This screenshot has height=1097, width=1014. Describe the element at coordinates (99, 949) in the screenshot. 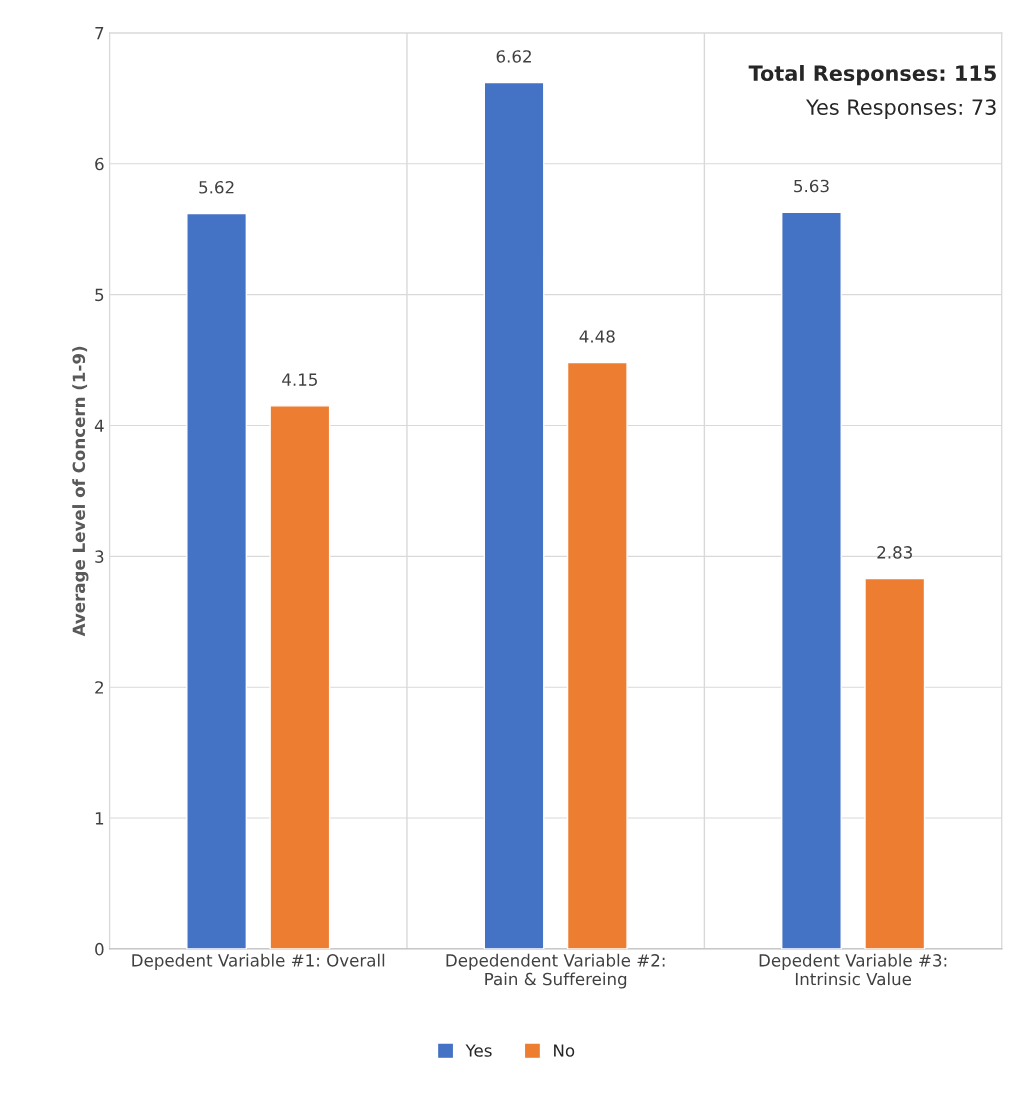

I see `y-tick-label: 0` at that location.